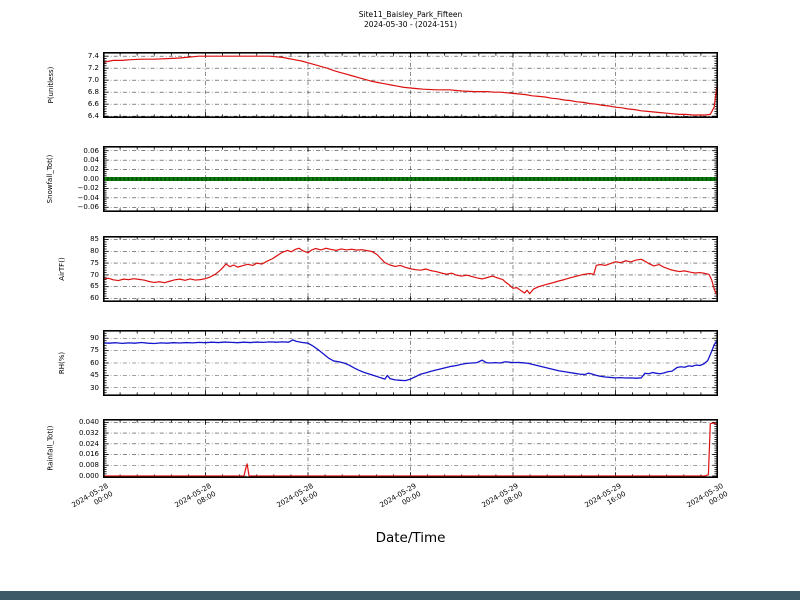 The width and height of the screenshot is (800, 600). What do you see at coordinates (92, 496) in the screenshot?
I see `x-tick-label: 2024-05-28 00:00` at bounding box center [92, 496].